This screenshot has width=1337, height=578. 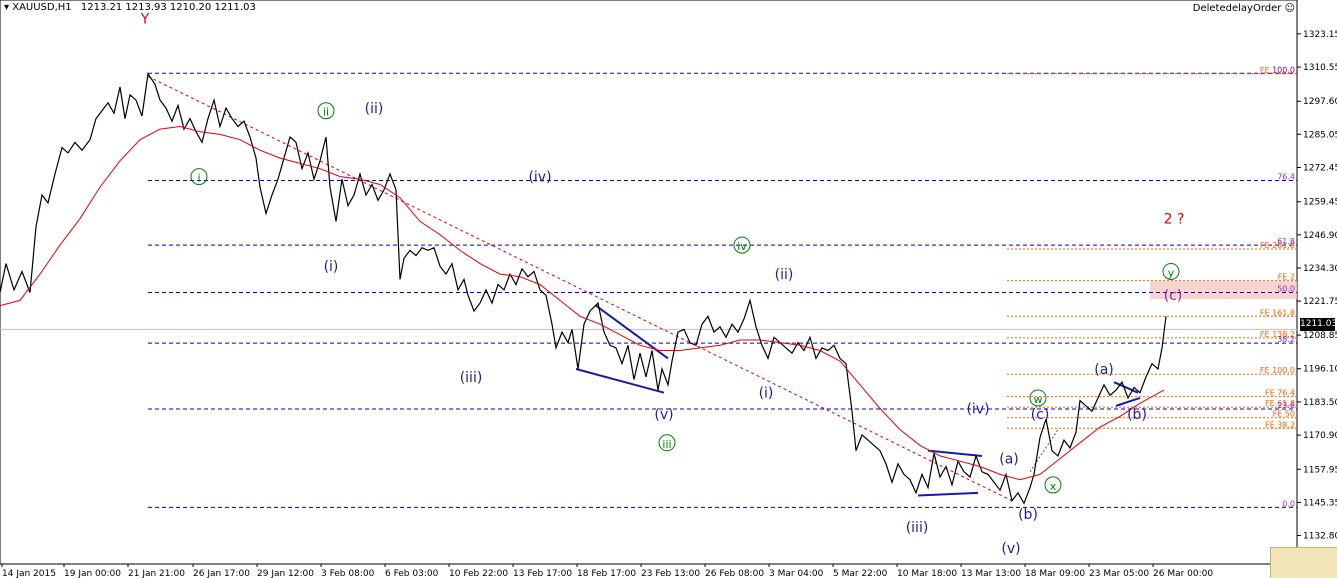 What do you see at coordinates (29, 573) in the screenshot?
I see `x-tick-label: 14 Jan 2015` at bounding box center [29, 573].